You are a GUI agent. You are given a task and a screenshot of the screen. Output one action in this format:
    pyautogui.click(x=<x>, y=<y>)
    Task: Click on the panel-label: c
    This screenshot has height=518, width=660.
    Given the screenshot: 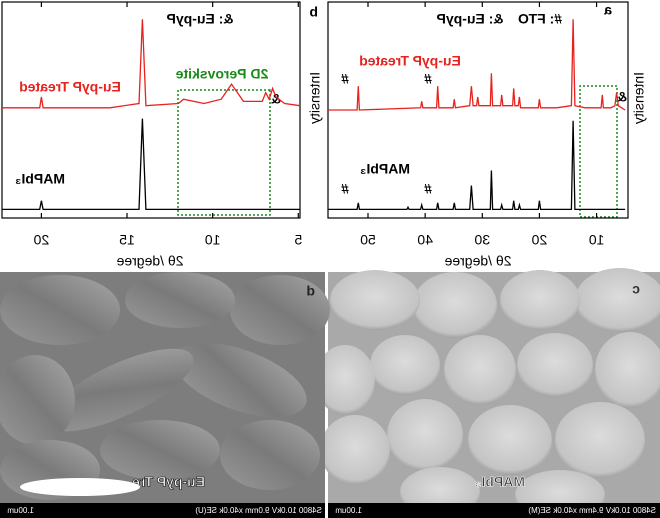 What is the action you would take?
    pyautogui.click(x=636, y=289)
    